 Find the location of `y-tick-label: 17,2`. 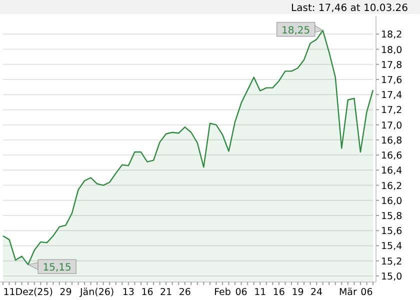

y-tick-label: 17,2 is located at coordinates (391, 110).